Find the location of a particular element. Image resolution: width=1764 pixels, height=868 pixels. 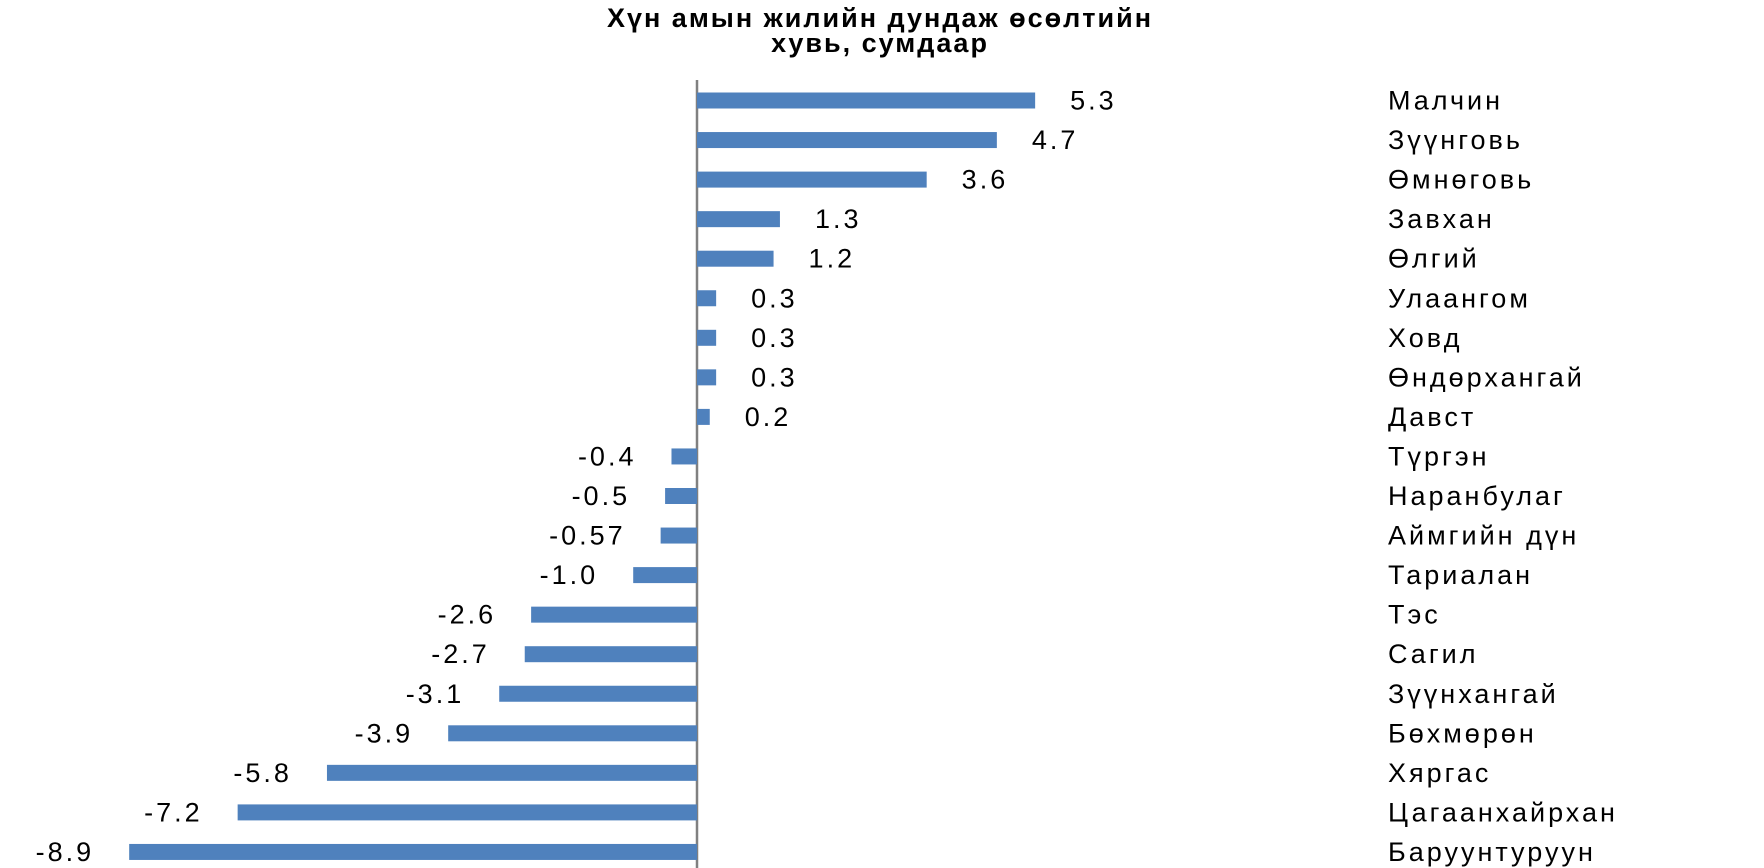

data-label: -0.5 is located at coordinates (601, 496).